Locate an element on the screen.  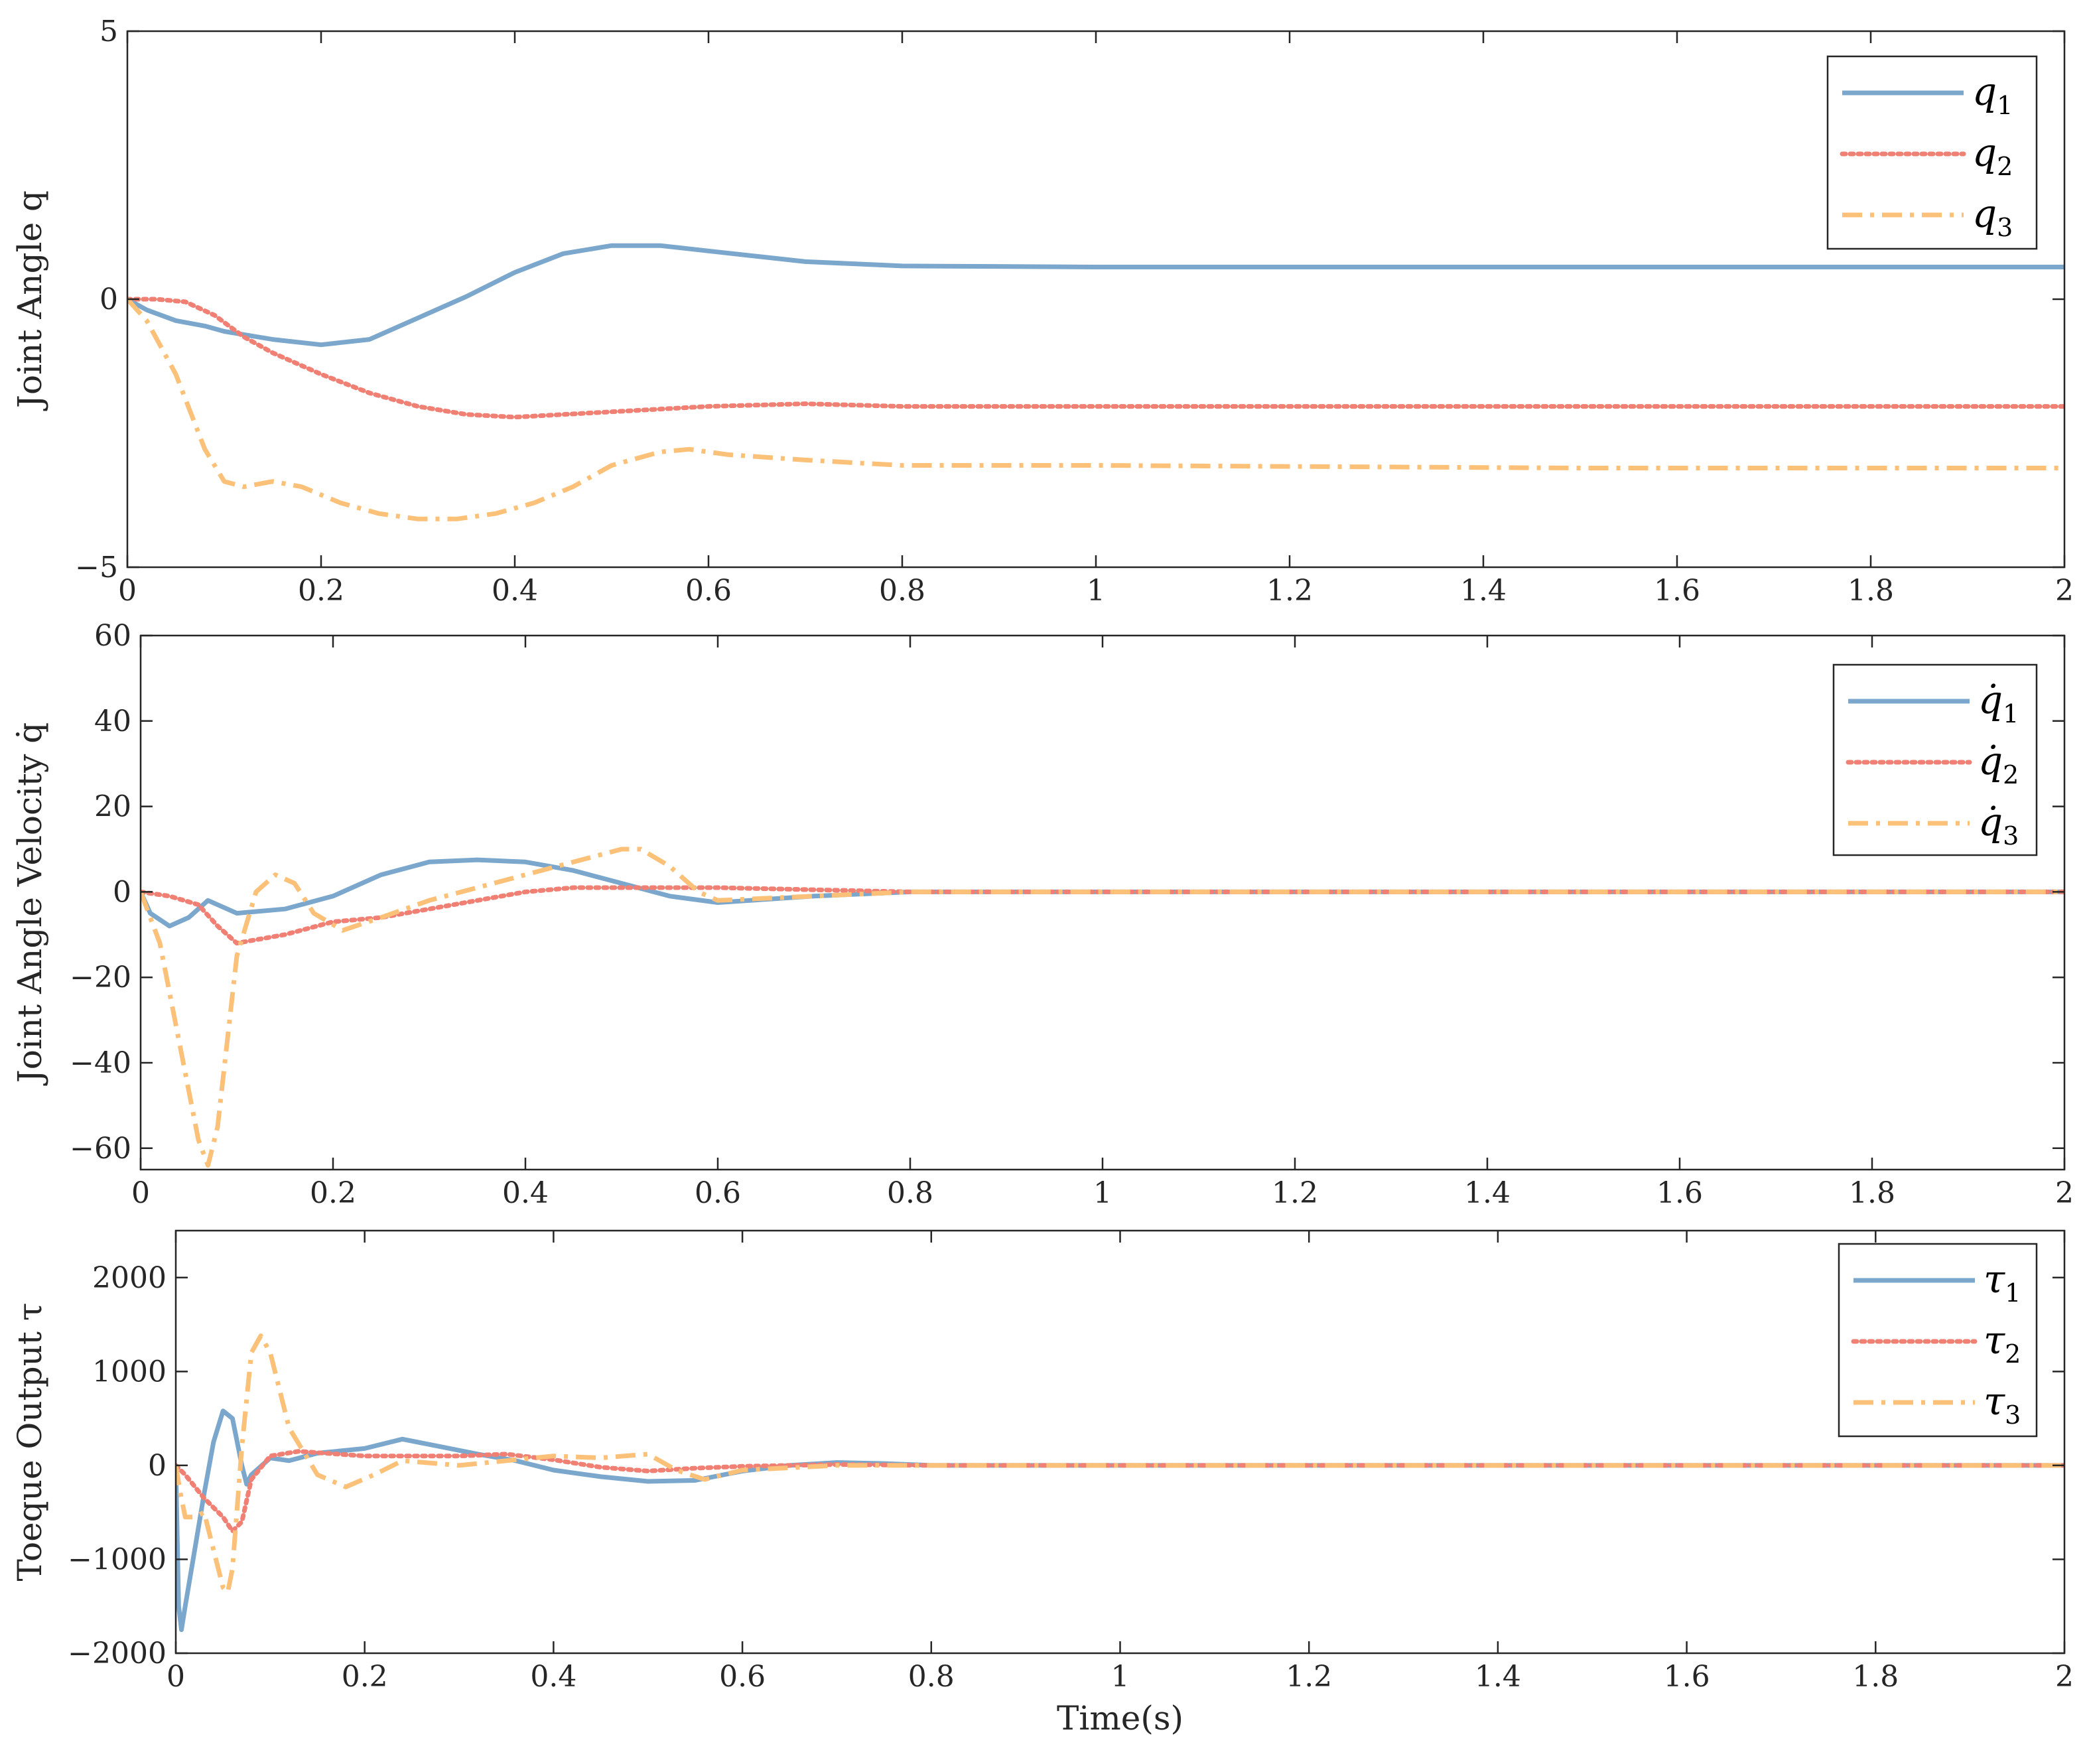
legend: q1 q2 q3 is located at coordinates (1932, 153).